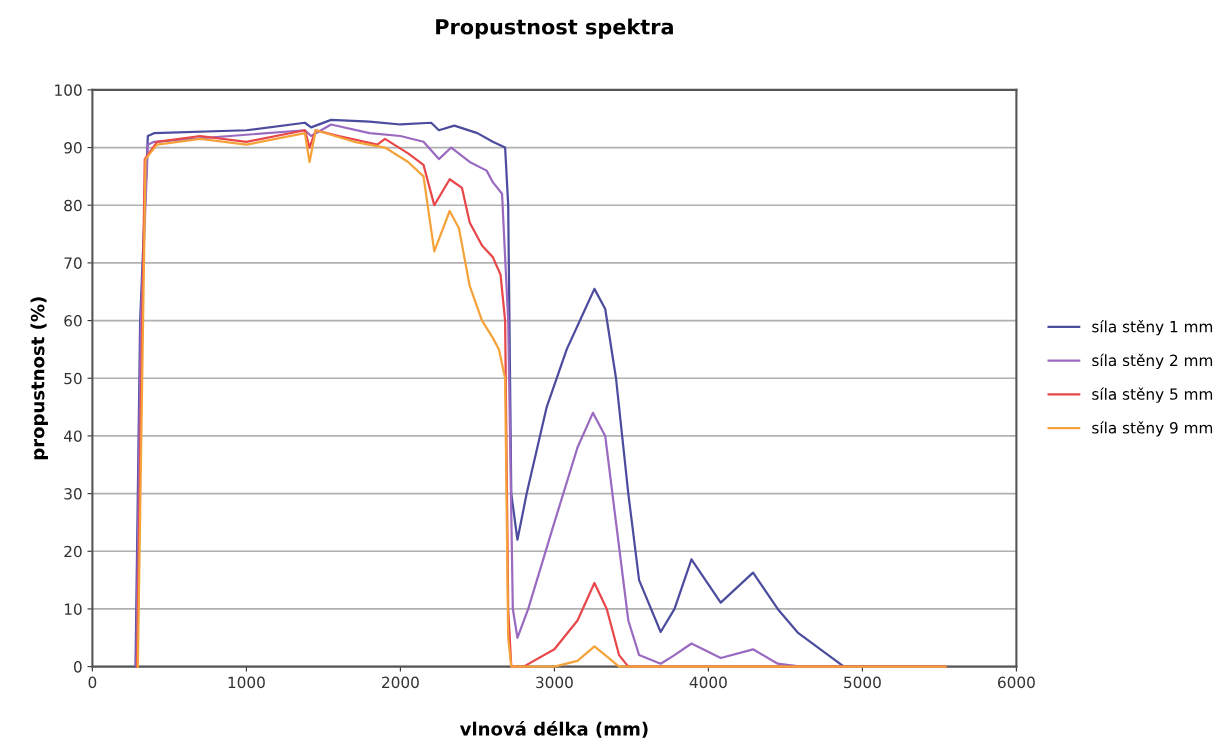 This screenshot has height=749, width=1232. I want to click on y-tick-label: 50, so click(73, 378).